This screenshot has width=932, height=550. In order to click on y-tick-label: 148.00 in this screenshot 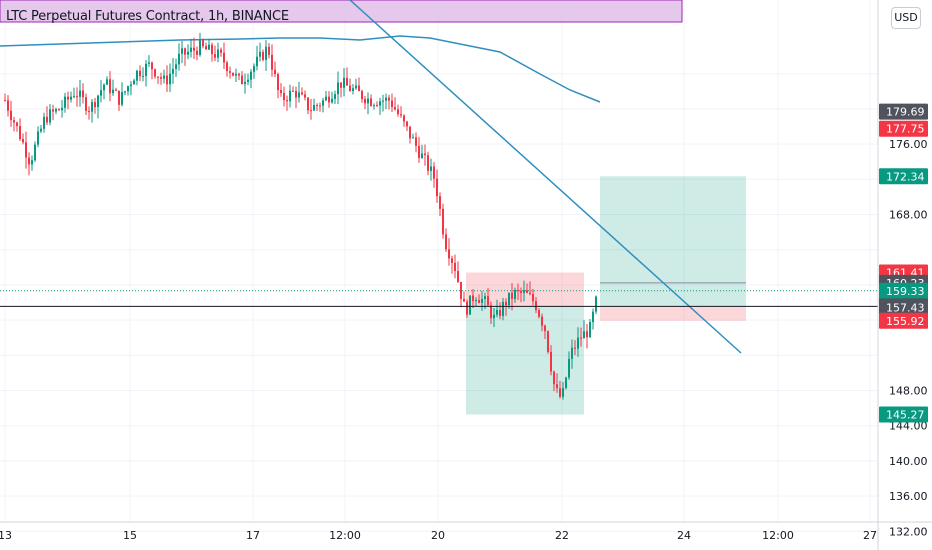, I will do `click(908, 391)`.